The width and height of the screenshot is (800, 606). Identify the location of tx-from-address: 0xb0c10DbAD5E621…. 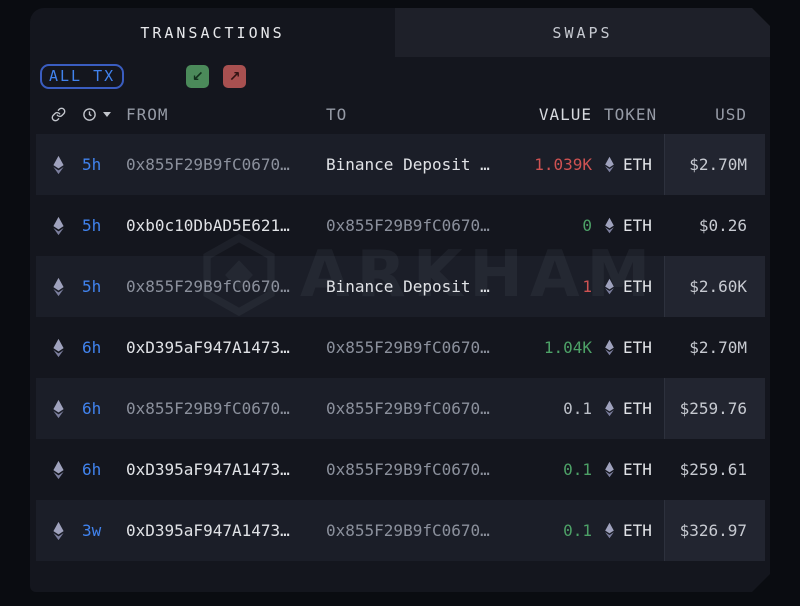
(208, 225).